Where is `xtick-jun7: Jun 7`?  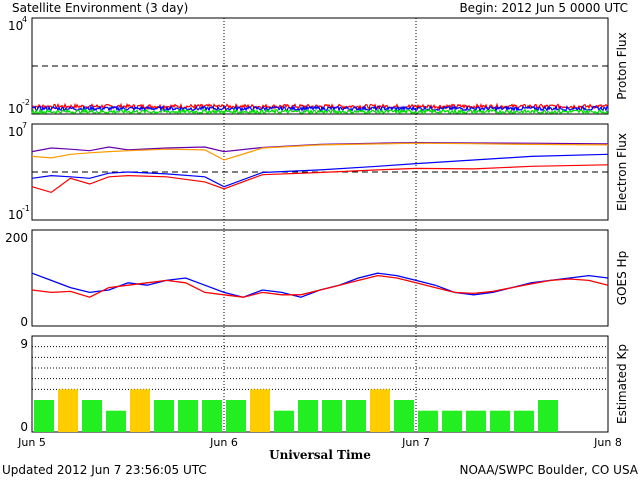
xtick-jun7: Jun 7 is located at coordinates (415, 442).